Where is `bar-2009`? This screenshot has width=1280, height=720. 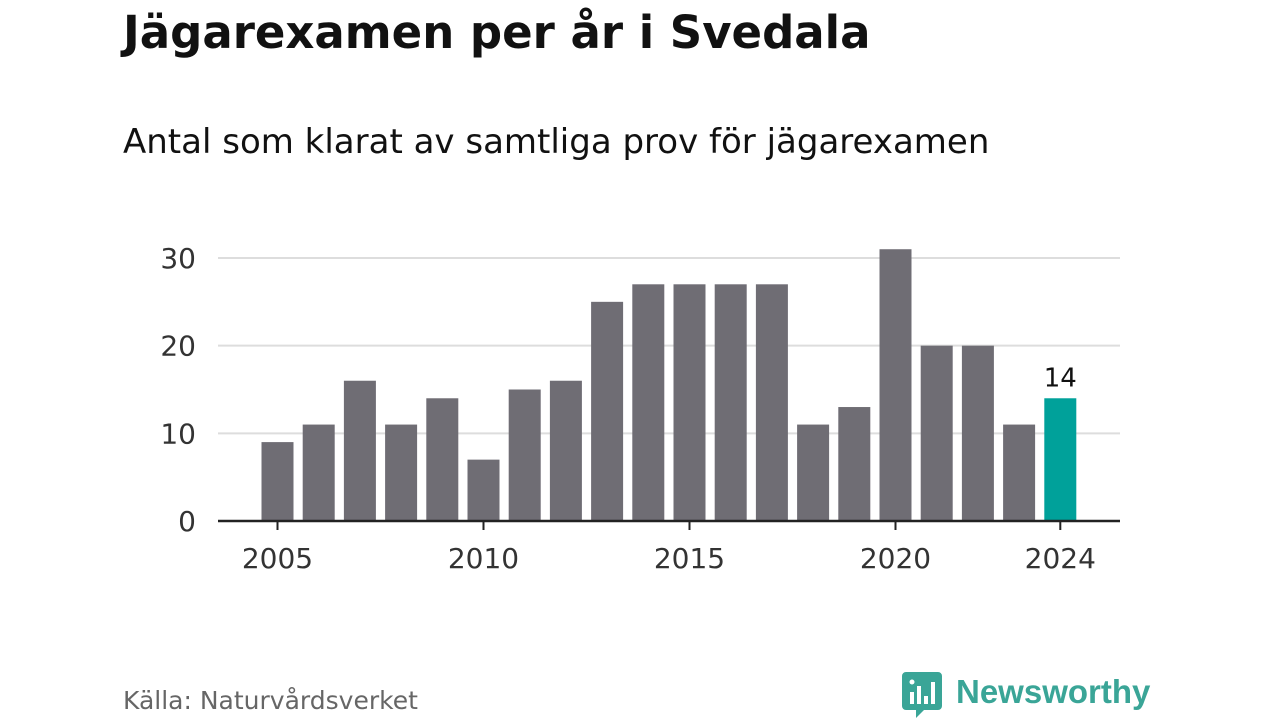
bar-2009 is located at coordinates (442, 459).